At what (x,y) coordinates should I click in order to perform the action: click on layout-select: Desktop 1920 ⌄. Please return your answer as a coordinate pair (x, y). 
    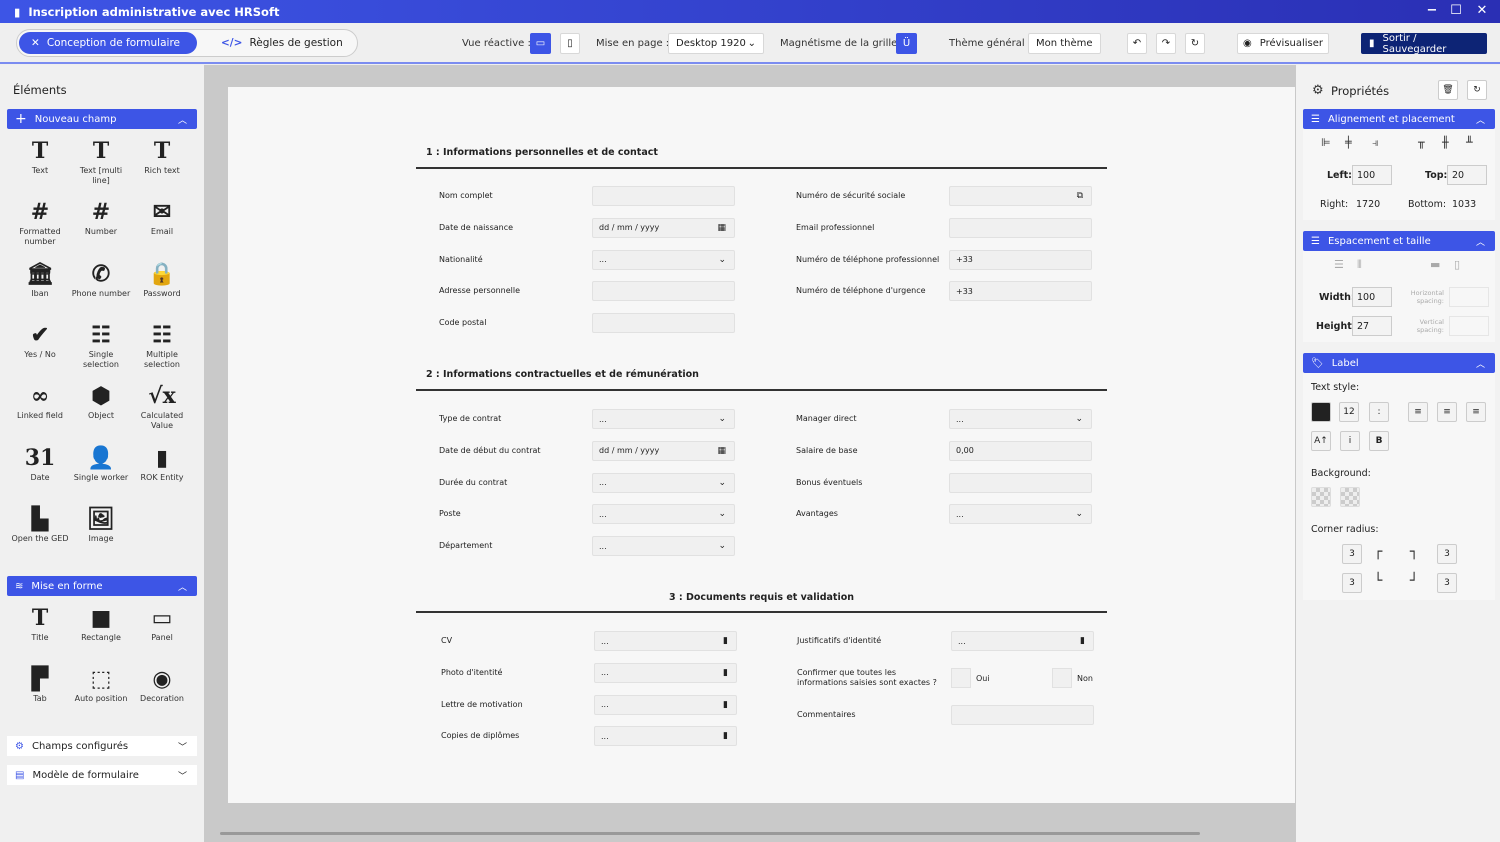
    Looking at the image, I should click on (716, 43).